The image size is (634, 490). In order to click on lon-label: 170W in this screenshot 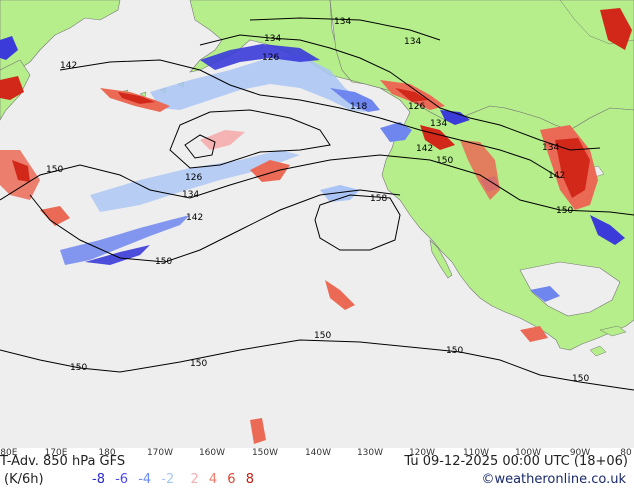, I will do `click(160, 453)`.